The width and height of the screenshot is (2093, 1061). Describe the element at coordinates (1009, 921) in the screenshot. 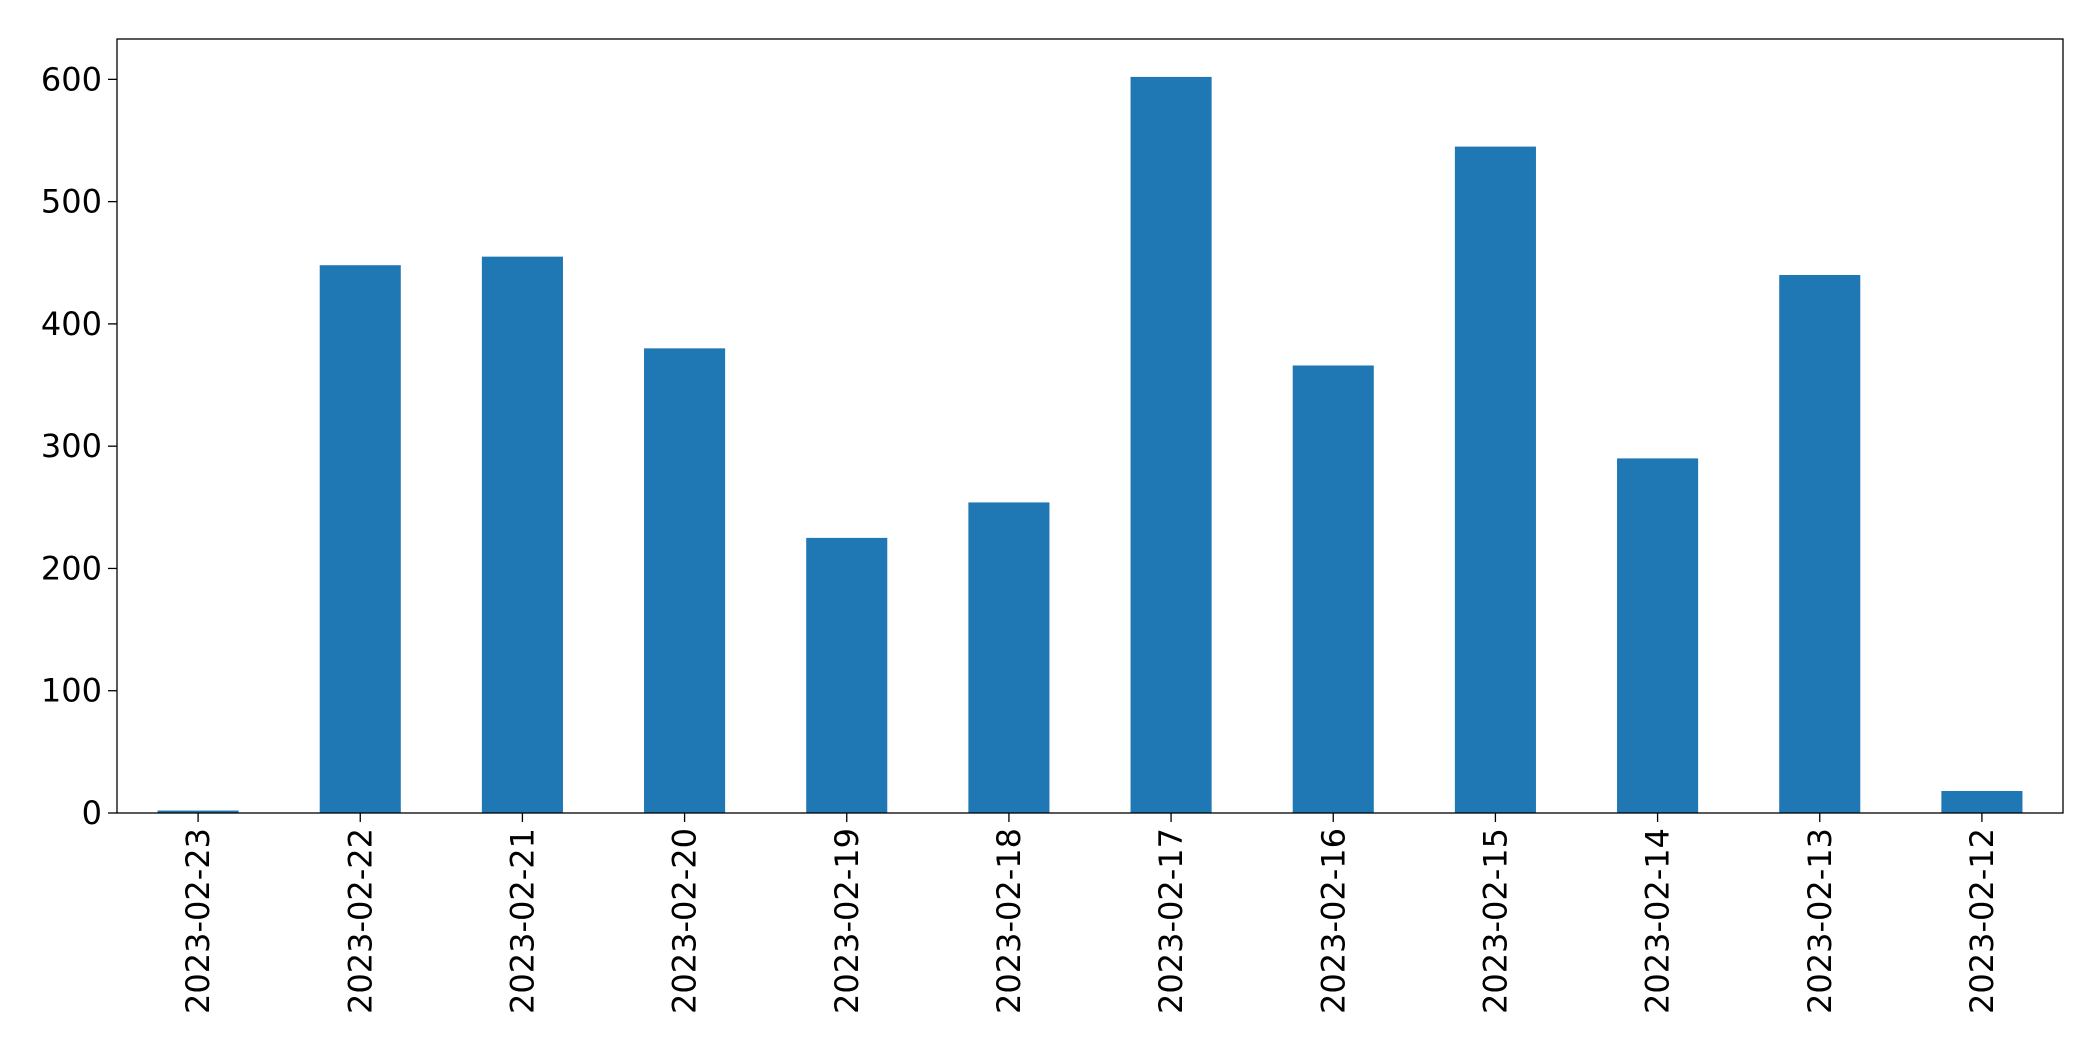

I see `x-tick-label: 2023-02-18` at that location.